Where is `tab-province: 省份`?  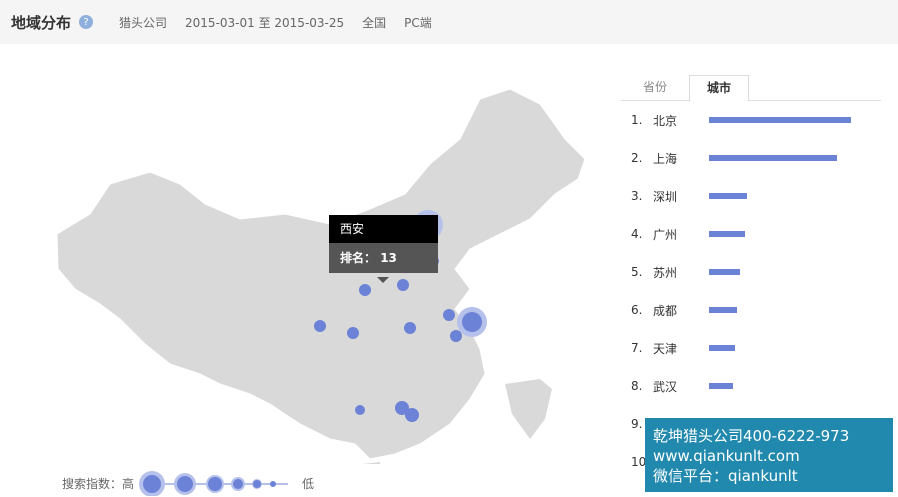
tab-province: 省份 is located at coordinates (654, 87).